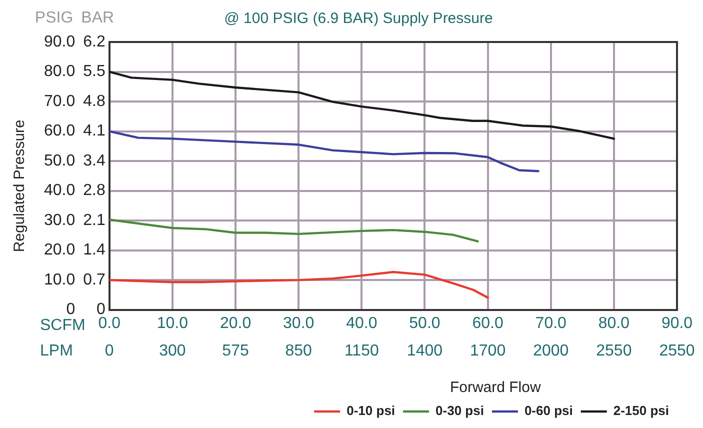 The height and width of the screenshot is (428, 703). I want to click on text: 1400, so click(424, 351).